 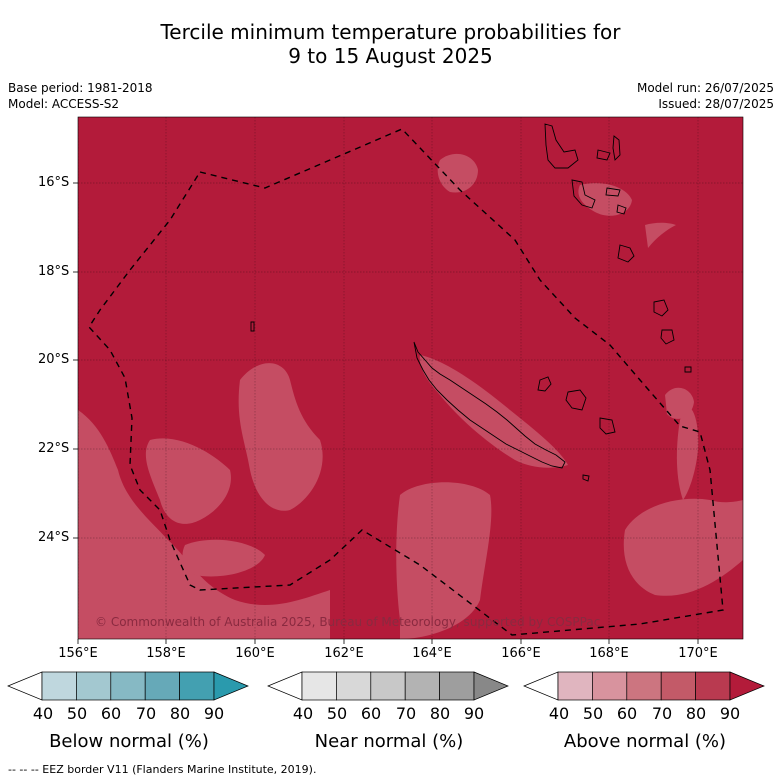 I want to click on region-south-lobe, so click(x=188, y=481).